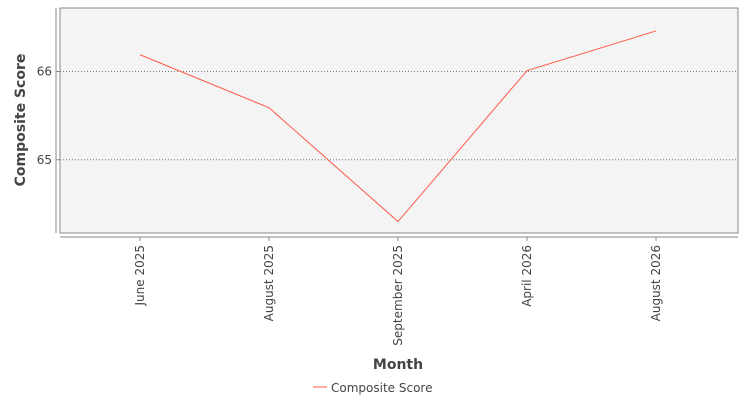 The image size is (750, 404). What do you see at coordinates (44, 72) in the screenshot?
I see `y-tick-label: 66` at bounding box center [44, 72].